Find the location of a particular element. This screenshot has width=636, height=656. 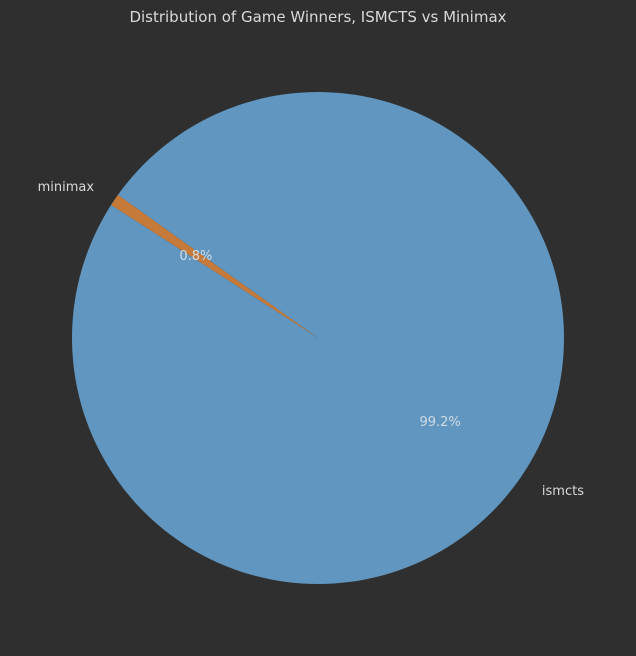

pie-slice-minimax is located at coordinates (214, 266).